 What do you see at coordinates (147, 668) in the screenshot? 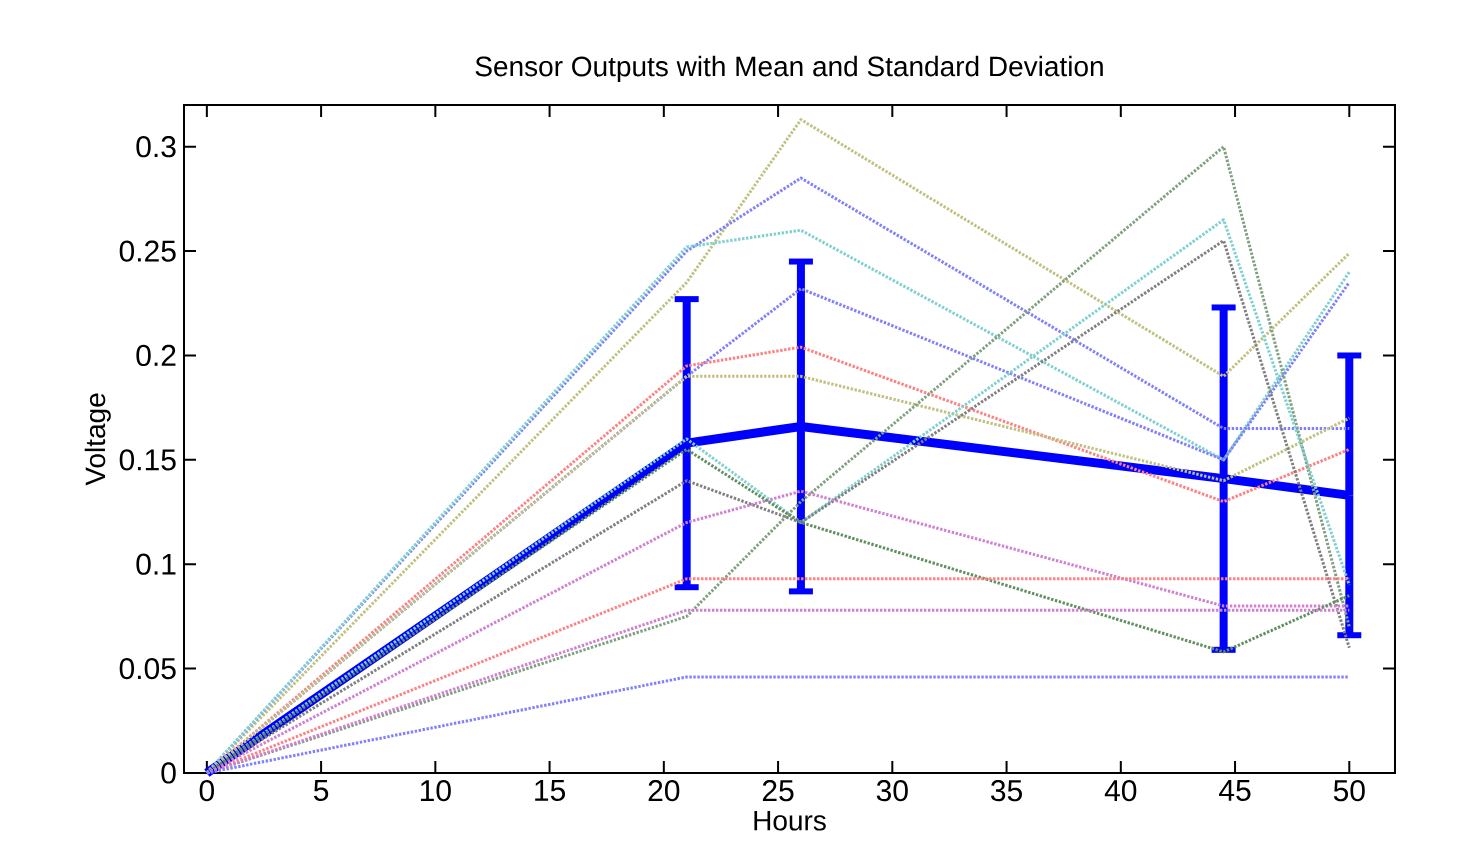
I see `y-tick-label: 0.05` at bounding box center [147, 668].